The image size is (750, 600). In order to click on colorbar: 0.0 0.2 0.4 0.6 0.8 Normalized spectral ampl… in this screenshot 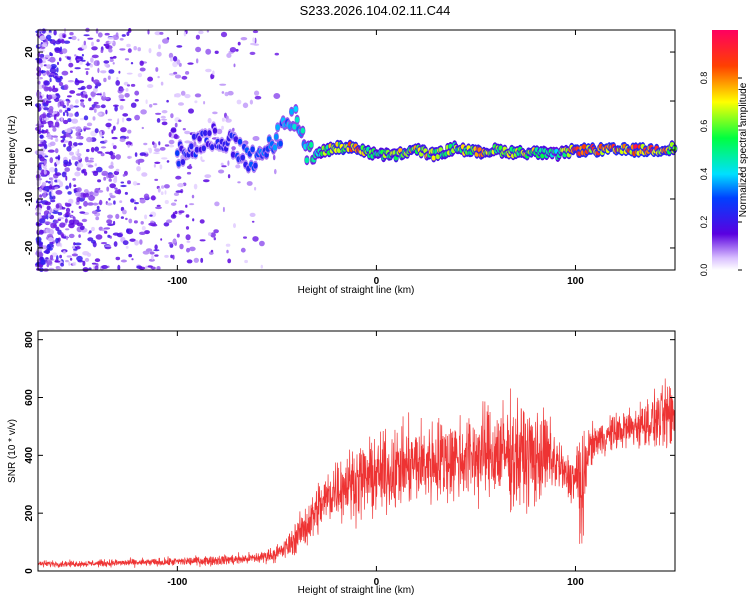, I will do `click(724, 153)`.